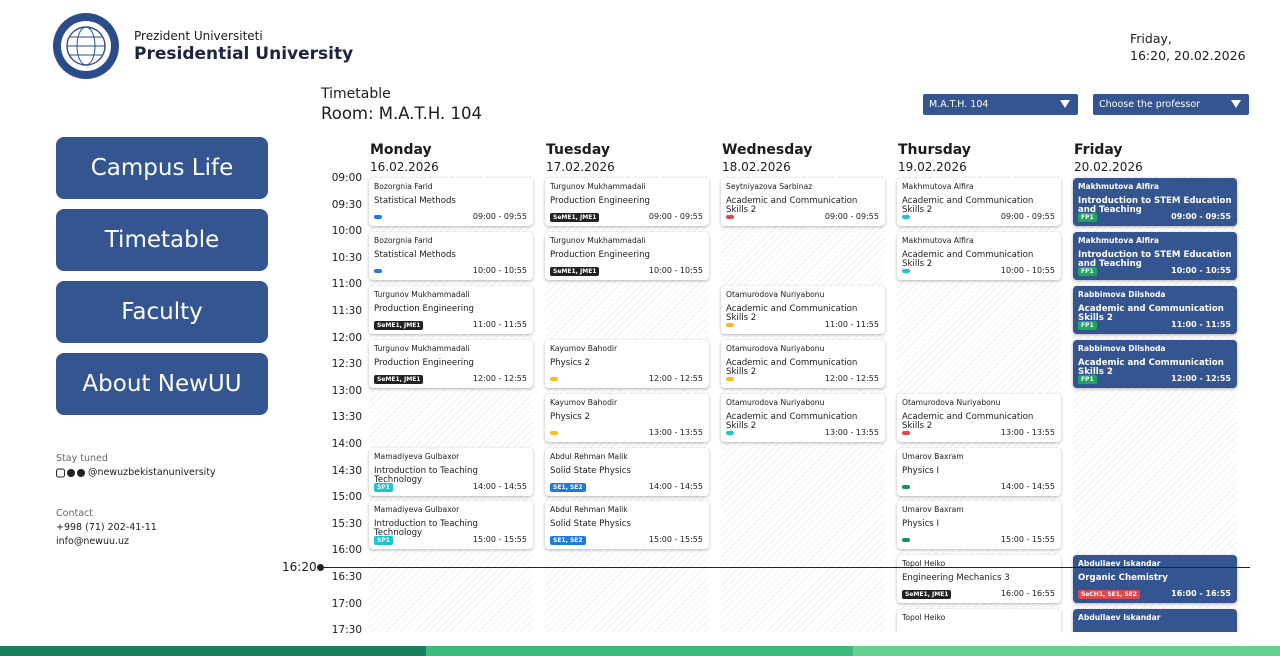 This screenshot has height=656, width=1280. I want to click on time-label: 10:00, so click(346, 231).